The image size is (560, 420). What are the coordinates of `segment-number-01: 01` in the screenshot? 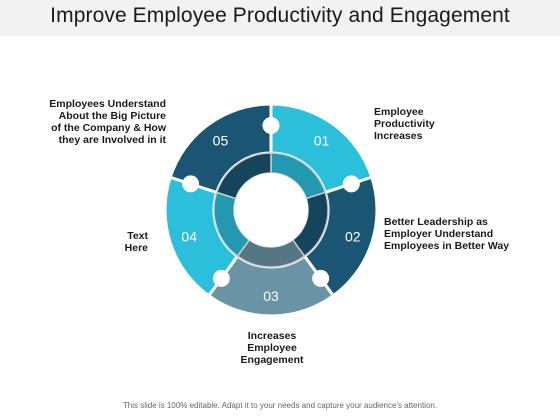 It's located at (322, 140).